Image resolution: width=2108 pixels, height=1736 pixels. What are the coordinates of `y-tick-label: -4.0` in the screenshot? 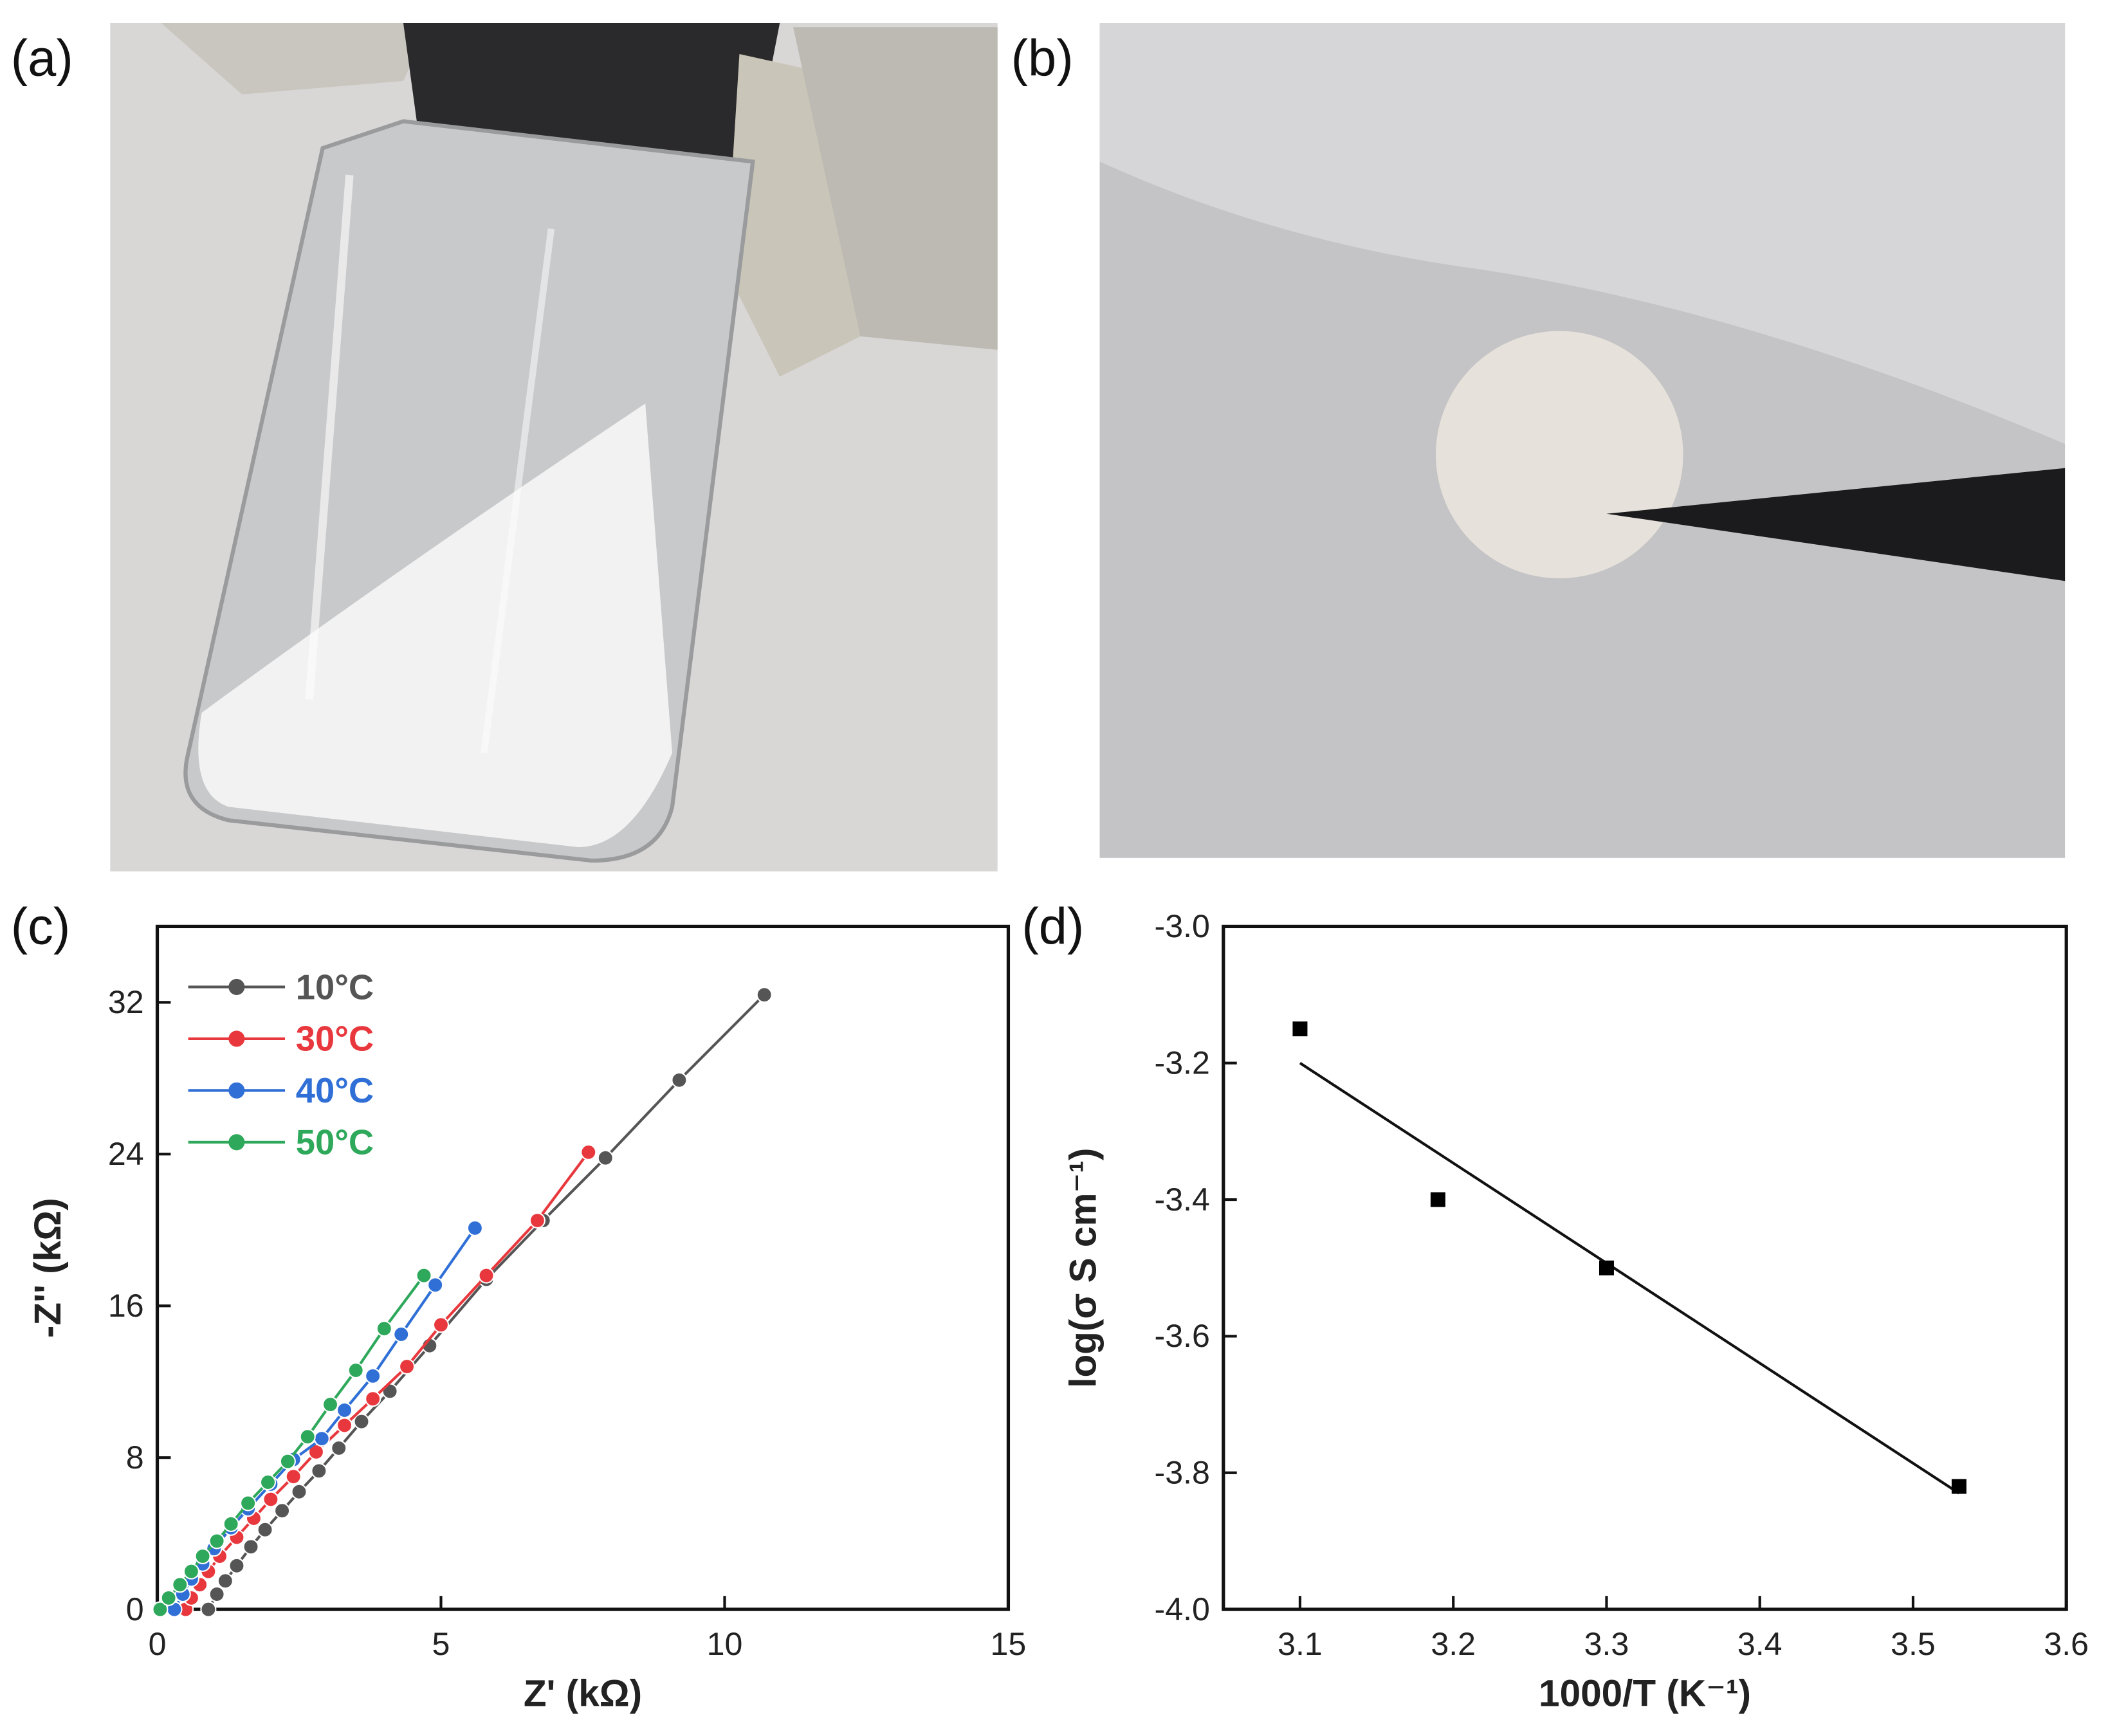 It's located at (1182, 1609).